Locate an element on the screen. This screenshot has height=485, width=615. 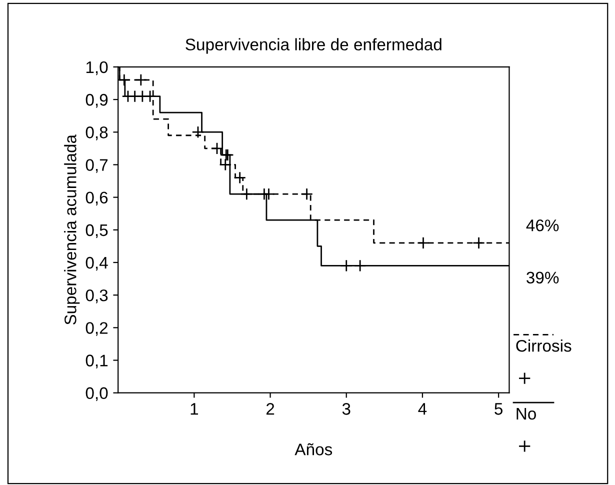
y-tick-label: 0,6 is located at coordinates (97, 199).